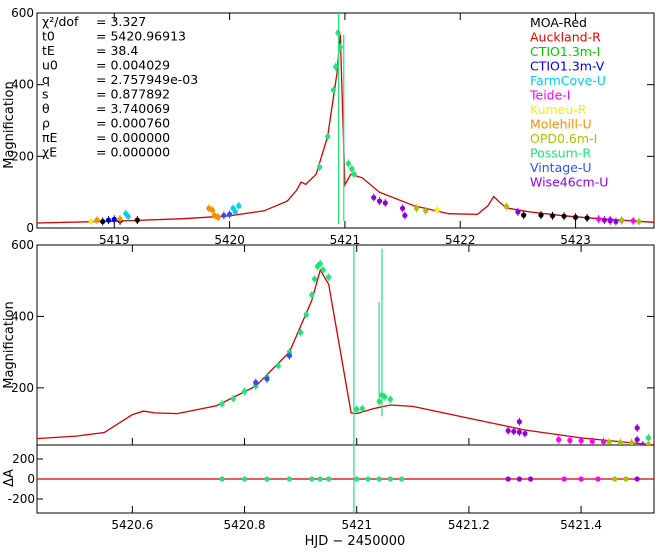 The width and height of the screenshot is (656, 553). Describe the element at coordinates (558, 109) in the screenshot. I see `legend-entry: Kumeu-R` at that location.